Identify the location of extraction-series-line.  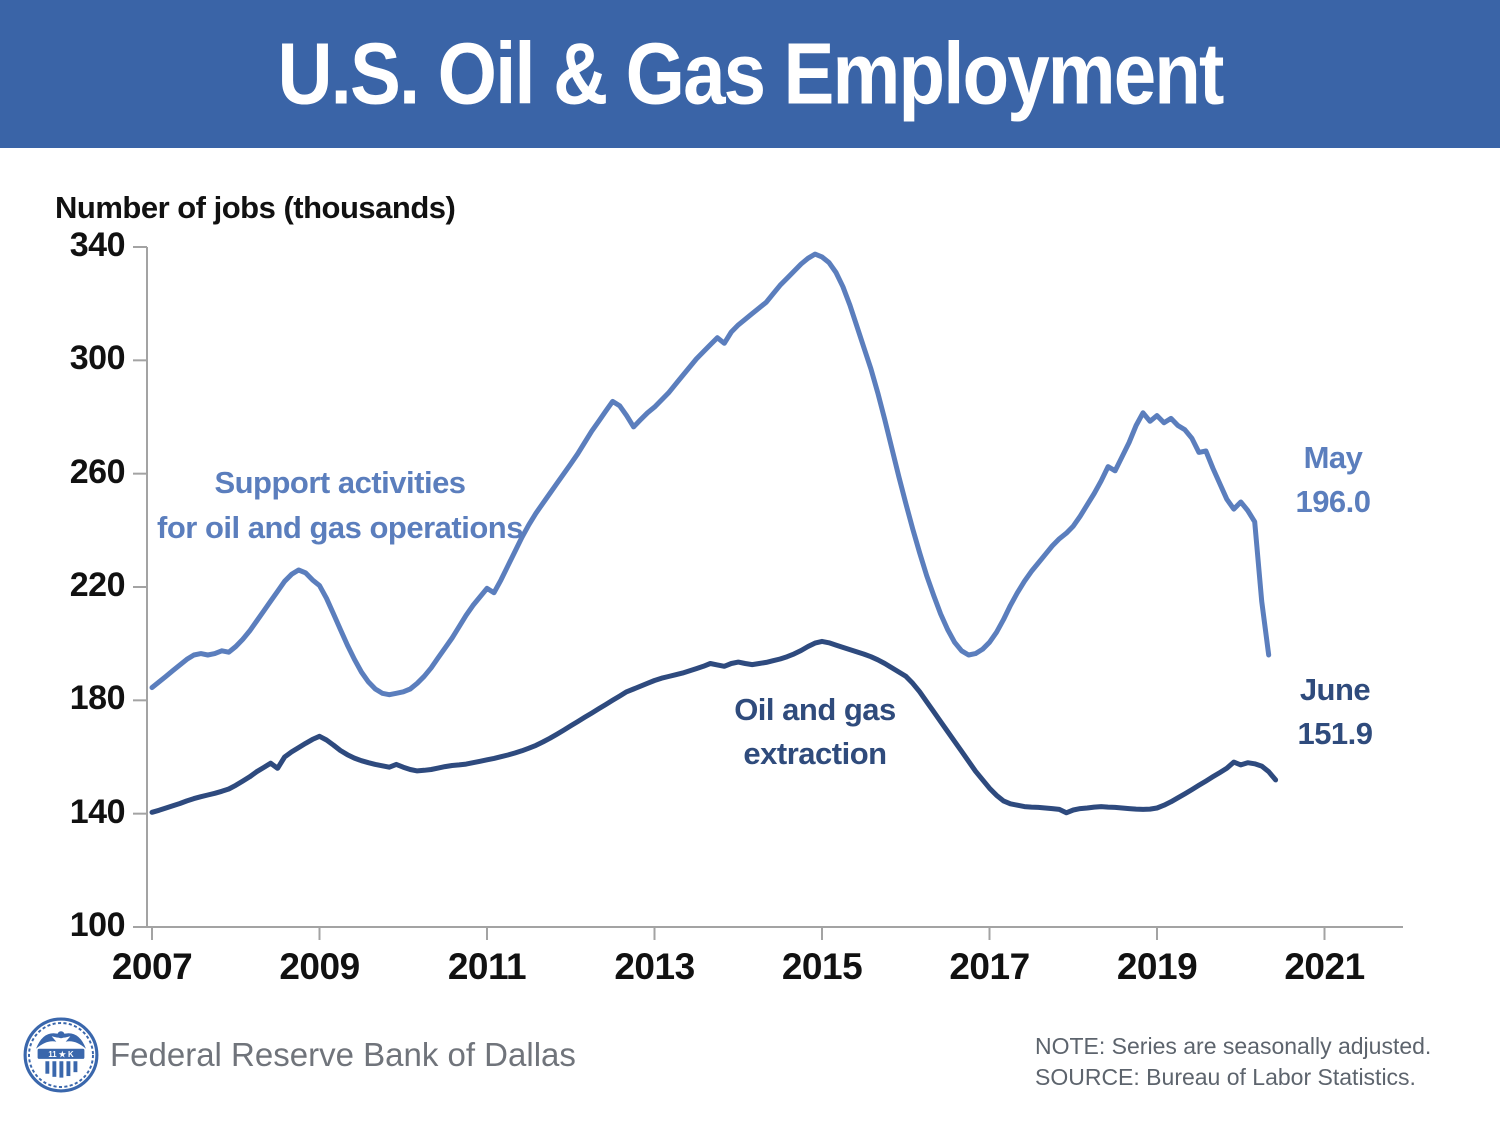
(714, 727).